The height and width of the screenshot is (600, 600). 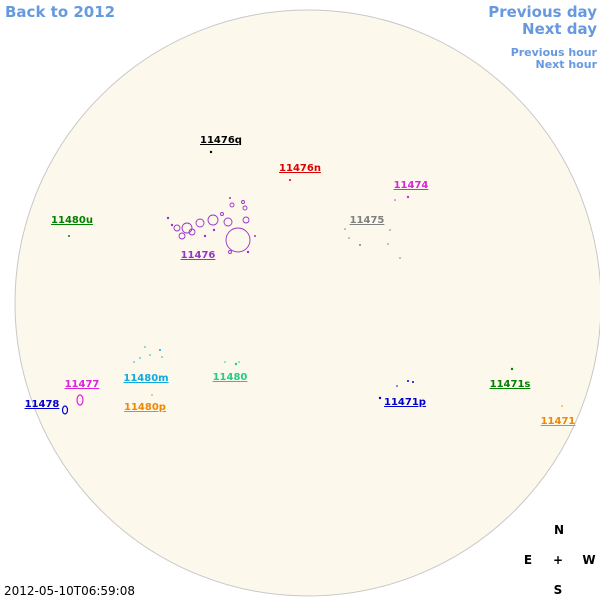 I want to click on region-label: 11475, so click(x=367, y=220).